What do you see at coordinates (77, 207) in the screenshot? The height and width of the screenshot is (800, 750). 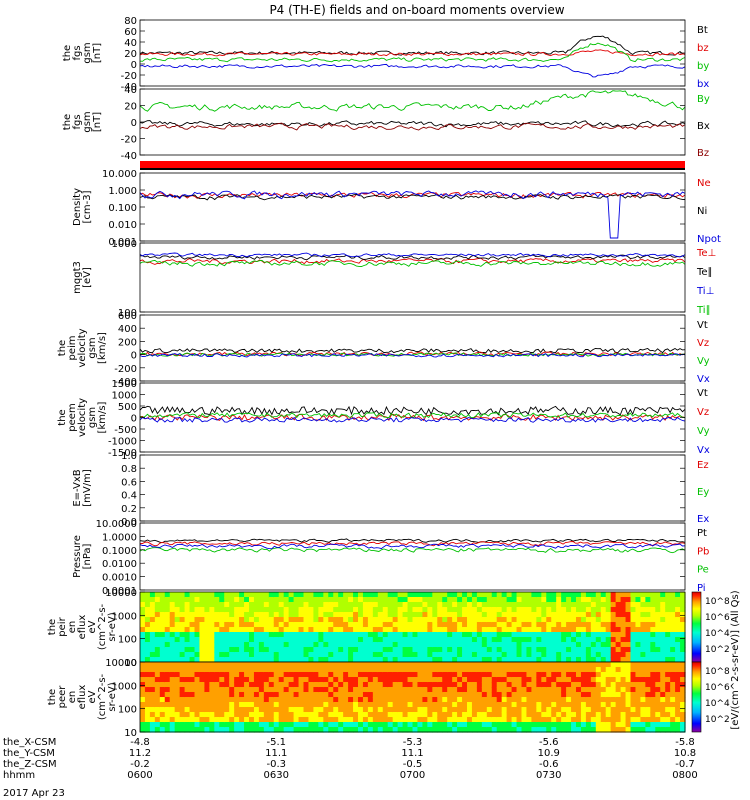 I see `y-axis-label: Density` at bounding box center [77, 207].